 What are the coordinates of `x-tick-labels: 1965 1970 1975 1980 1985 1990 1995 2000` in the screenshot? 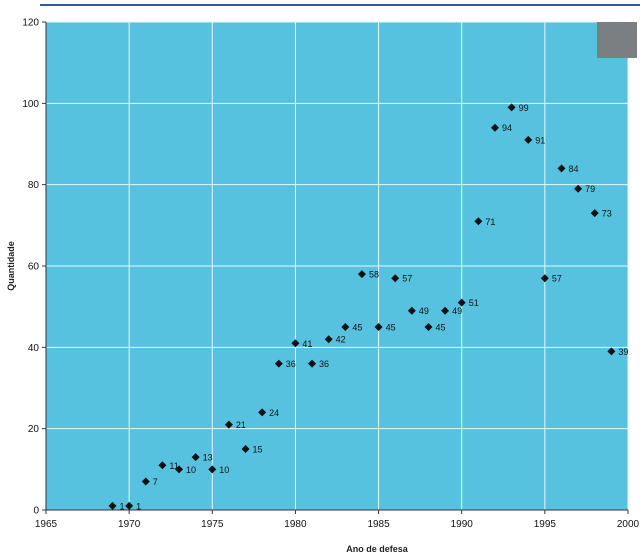 It's located at (337, 524).